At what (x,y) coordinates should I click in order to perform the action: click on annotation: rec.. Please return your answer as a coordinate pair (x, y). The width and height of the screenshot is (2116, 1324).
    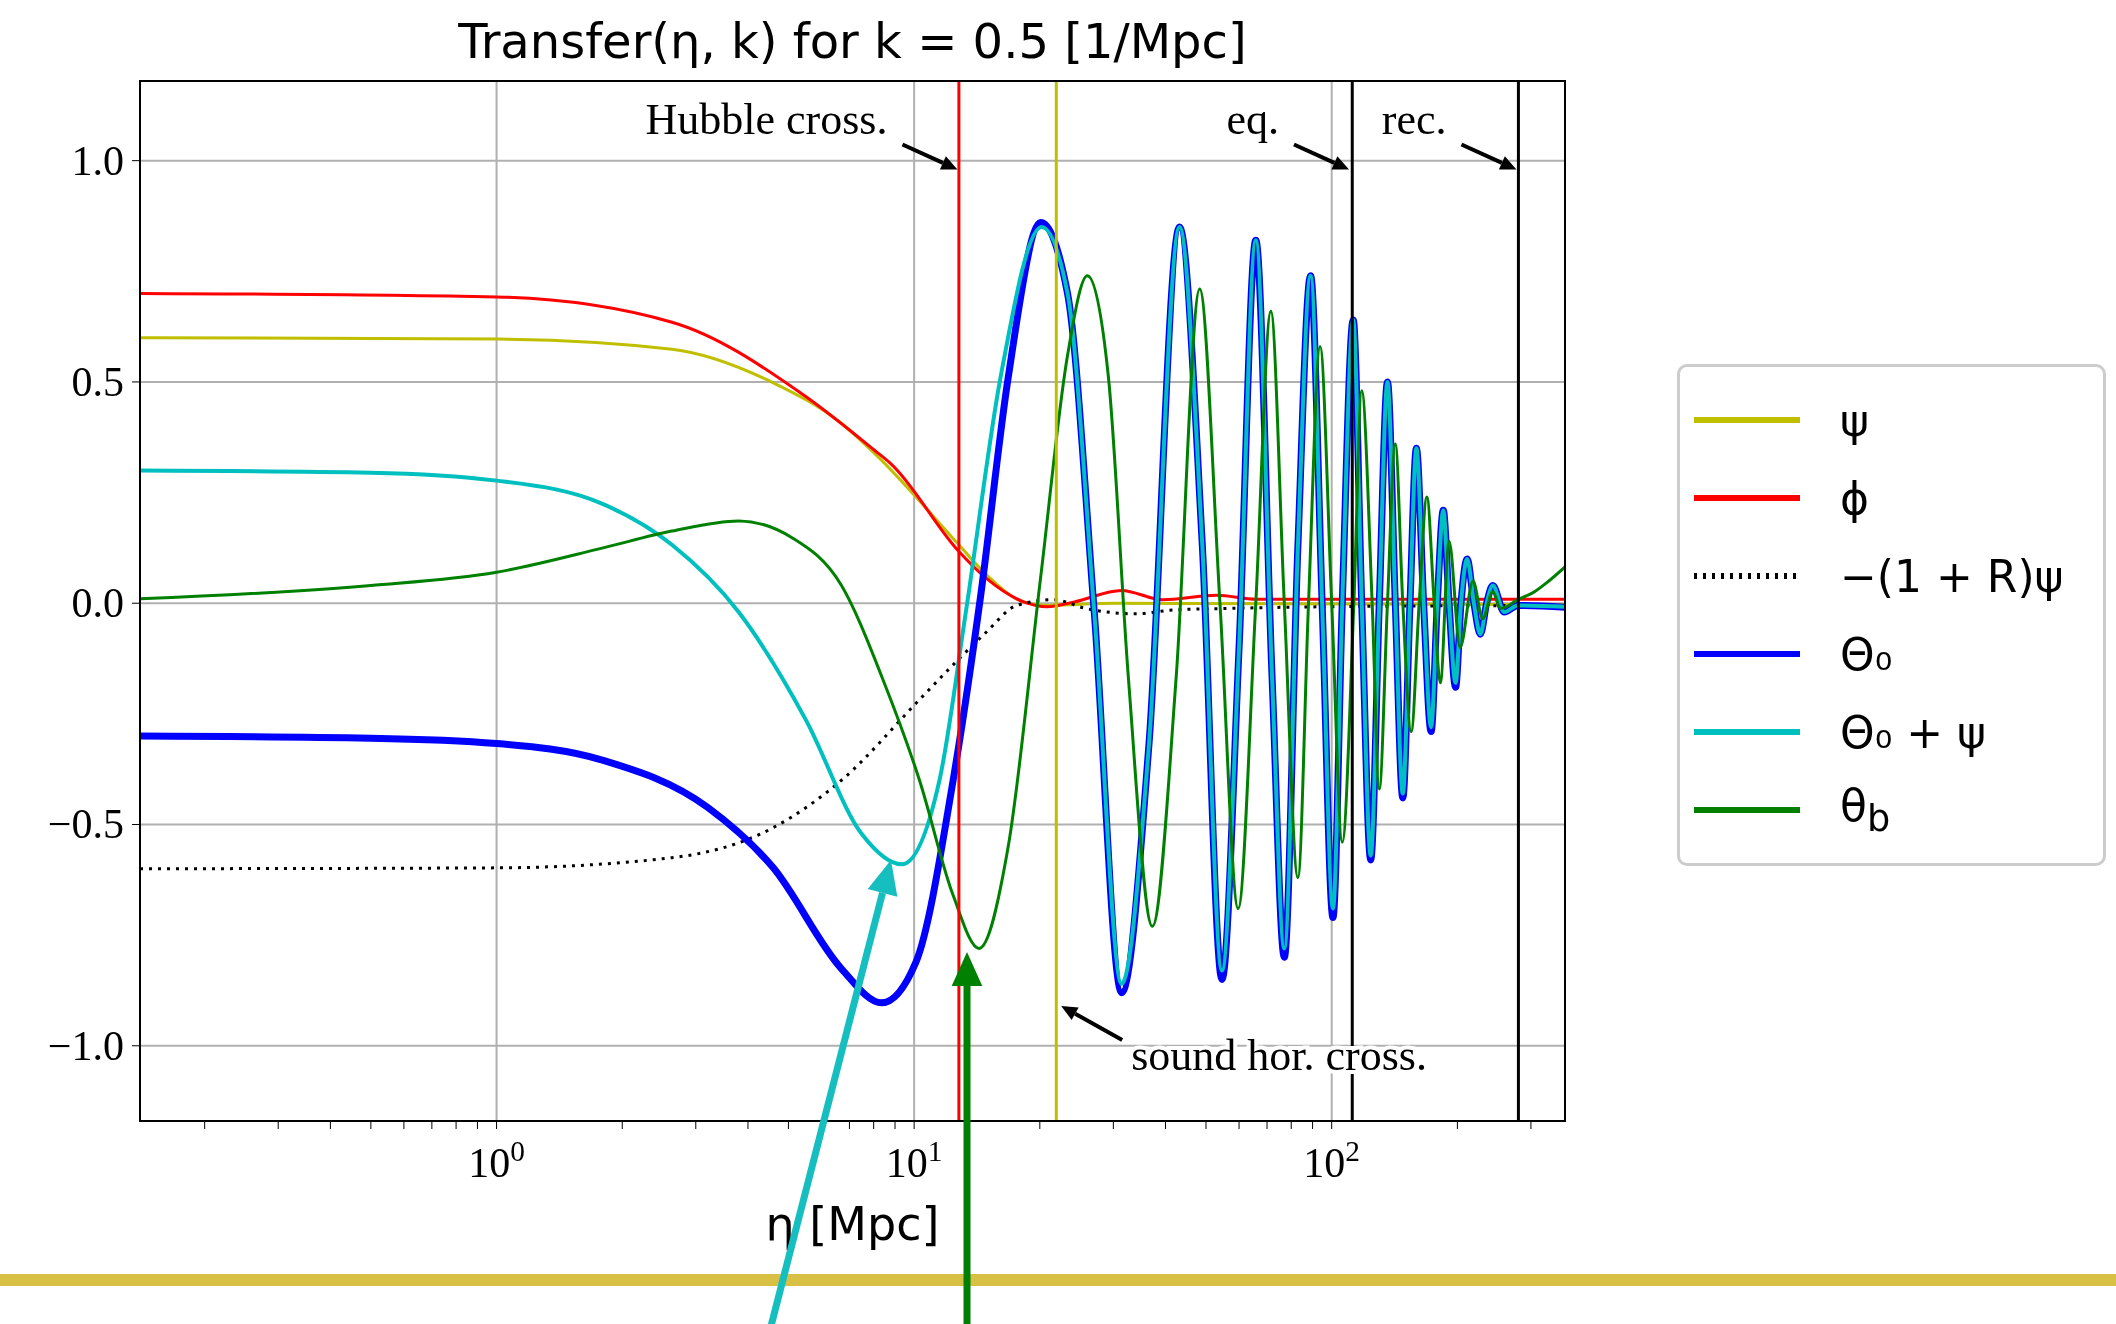
    Looking at the image, I should click on (1414, 119).